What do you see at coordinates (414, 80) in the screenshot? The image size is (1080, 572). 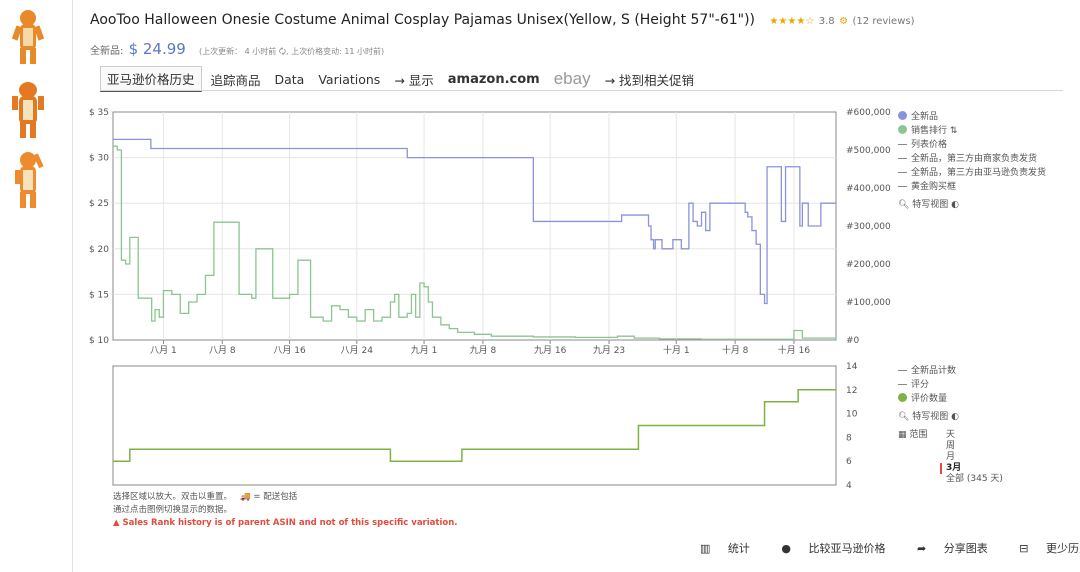 I see `show-on-label: → 显示` at bounding box center [414, 80].